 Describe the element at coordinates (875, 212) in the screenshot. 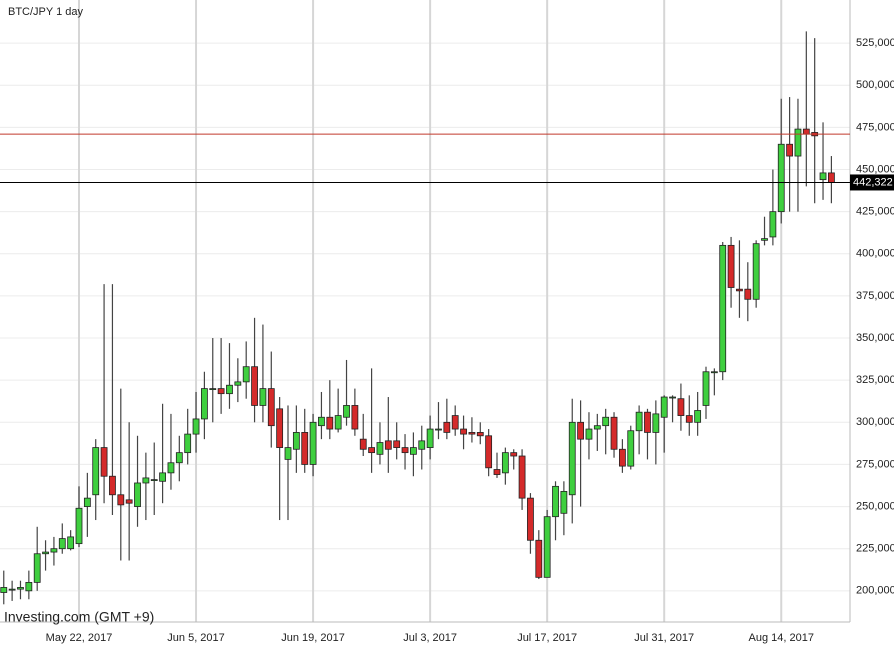

I see `y-tick-label: 425,000` at that location.